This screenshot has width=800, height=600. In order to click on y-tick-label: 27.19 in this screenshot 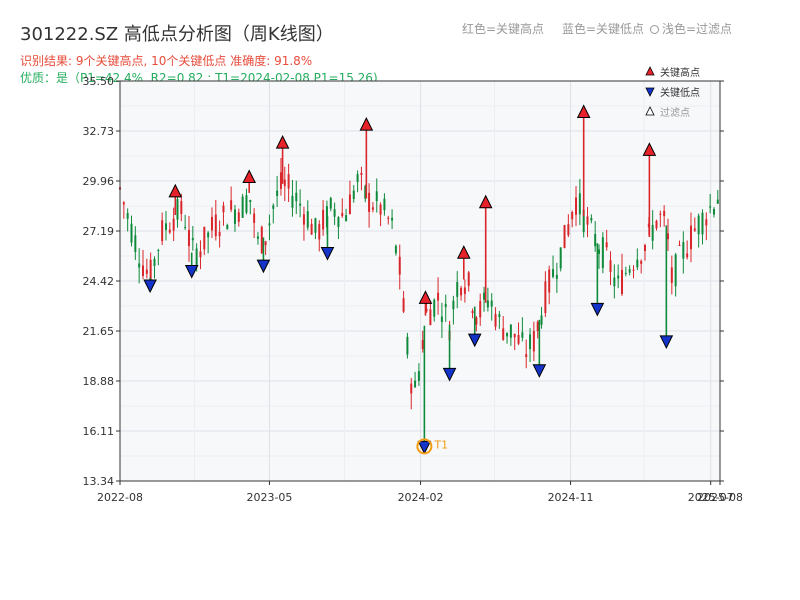, I will do `click(99, 231)`.